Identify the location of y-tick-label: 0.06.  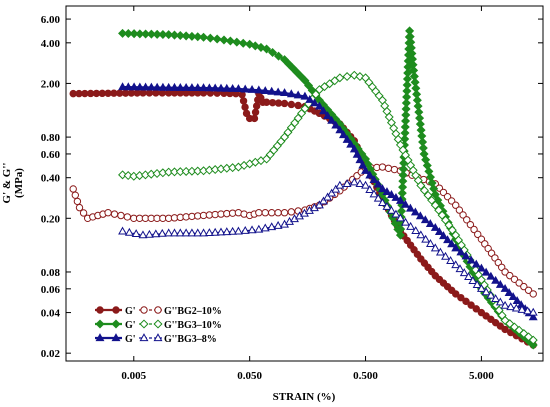
(51, 290).